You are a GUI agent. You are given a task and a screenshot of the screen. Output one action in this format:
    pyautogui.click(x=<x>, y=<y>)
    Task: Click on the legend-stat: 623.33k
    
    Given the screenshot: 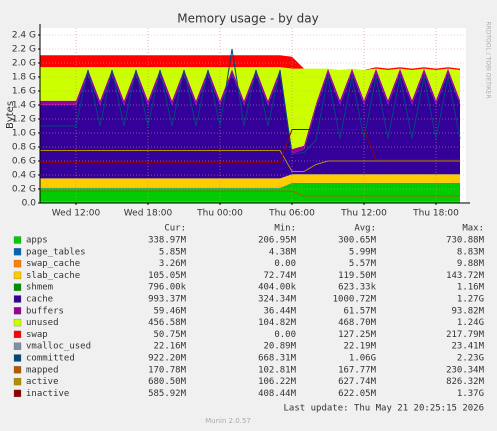 What is the action you would take?
    pyautogui.click(x=357, y=288)
    